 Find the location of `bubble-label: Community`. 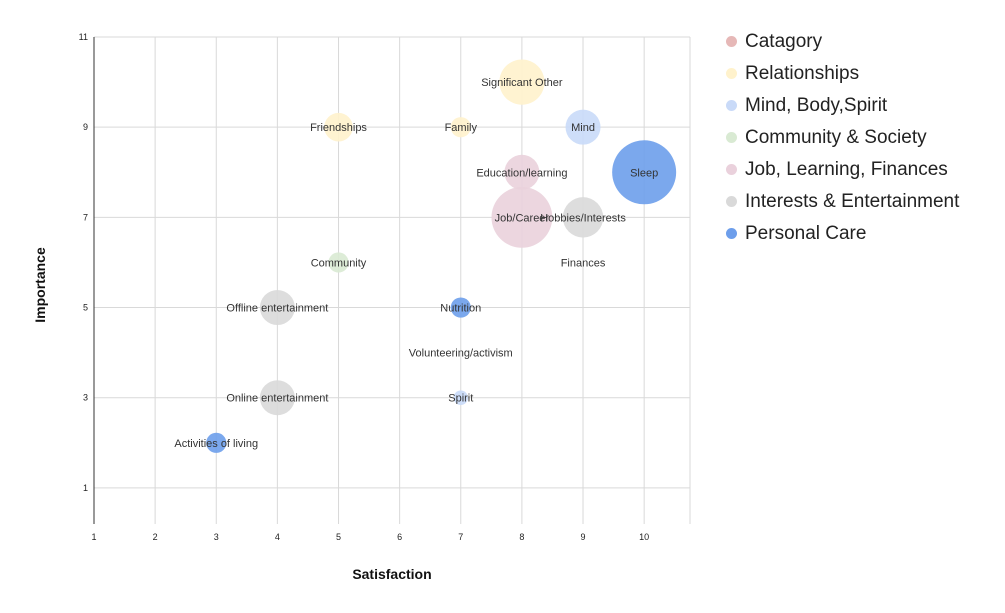

bubble-label: Community is located at coordinates (339, 263).